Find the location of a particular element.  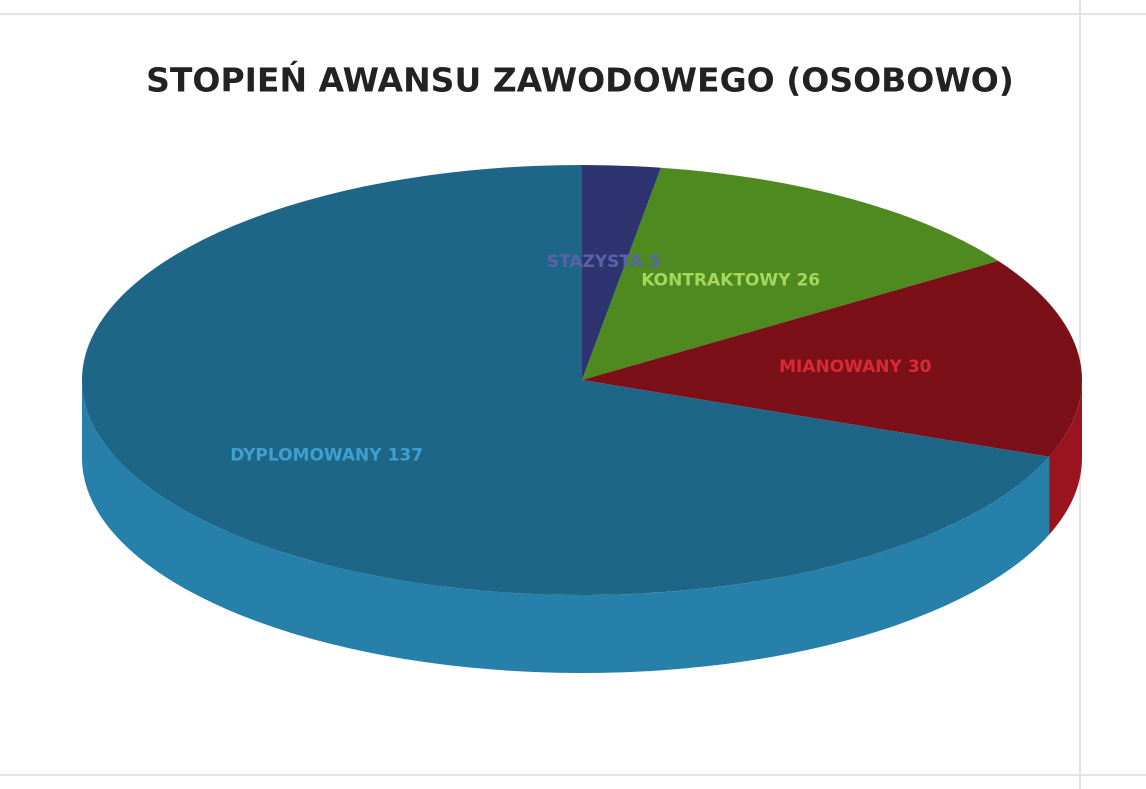

data-label: KONTRAKTOWY 26 is located at coordinates (730, 281).